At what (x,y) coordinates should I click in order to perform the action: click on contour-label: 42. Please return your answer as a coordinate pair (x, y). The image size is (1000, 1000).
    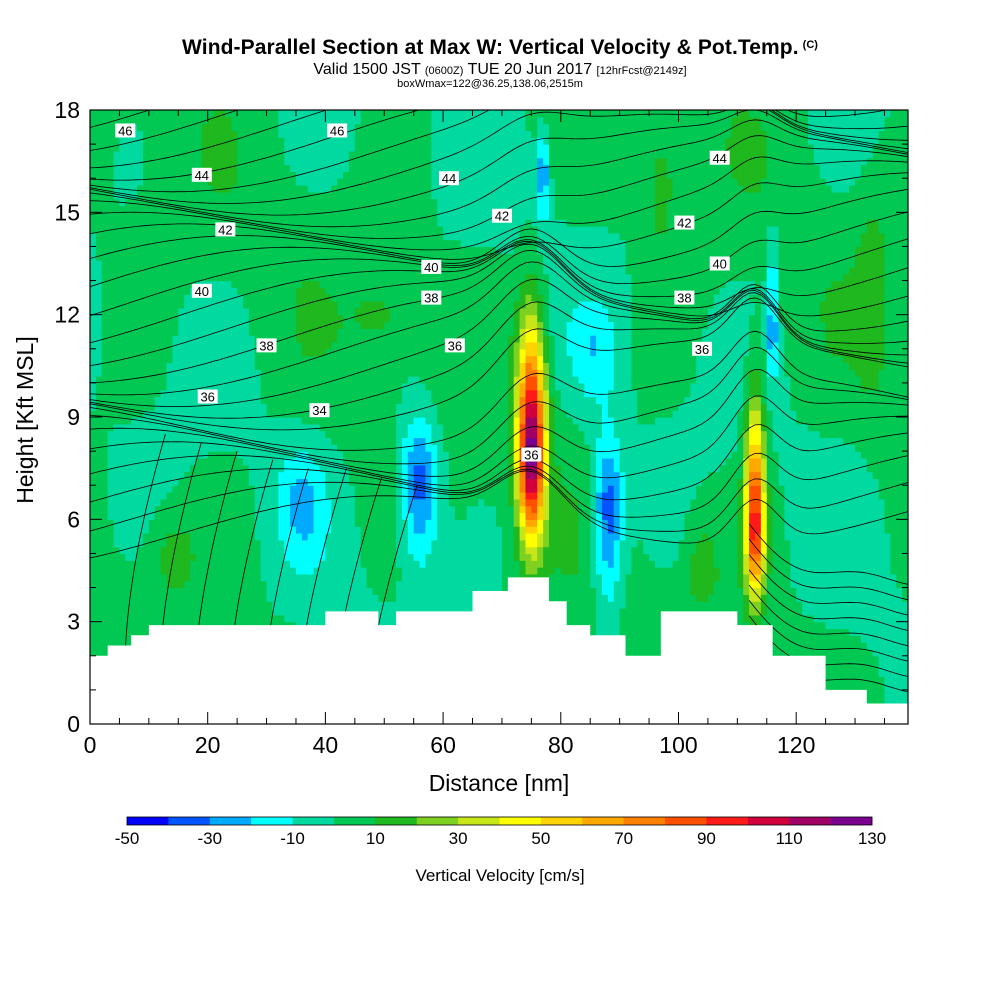
    Looking at the image, I should click on (501, 216).